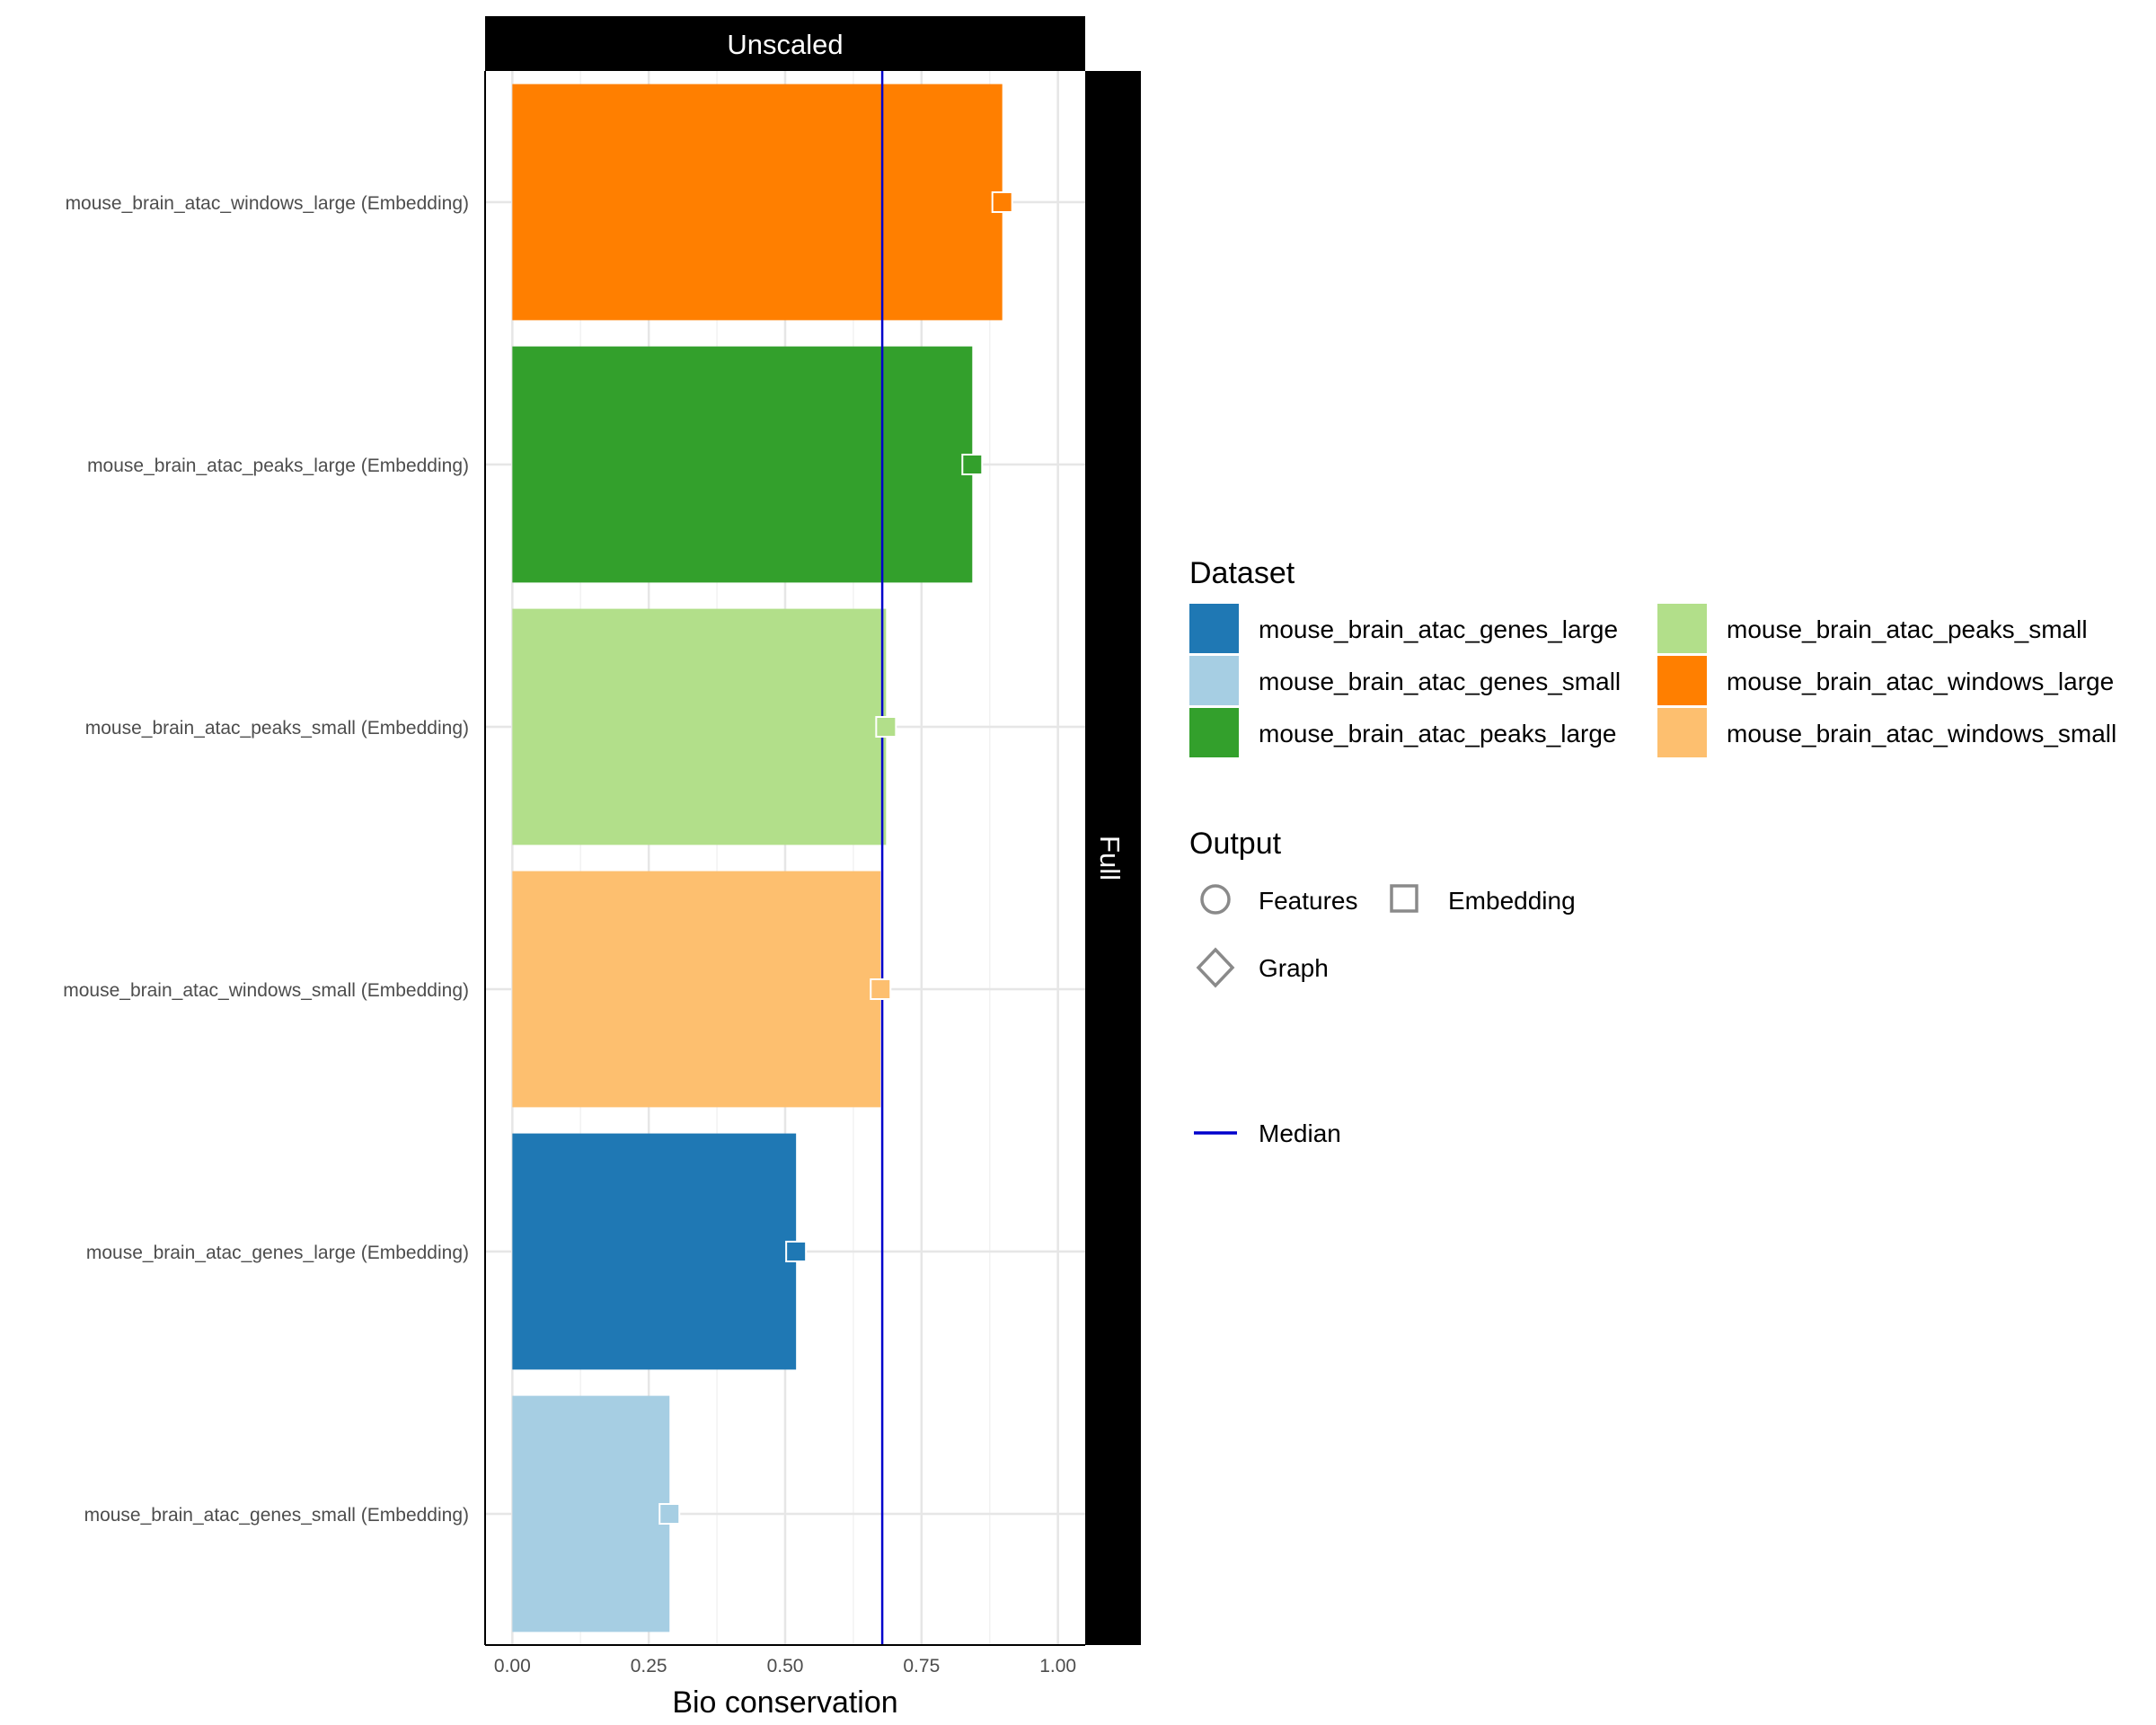  What do you see at coordinates (1440, 681) in the screenshot?
I see `legend-dataset-label: mouse_brain_atac_genes_small` at bounding box center [1440, 681].